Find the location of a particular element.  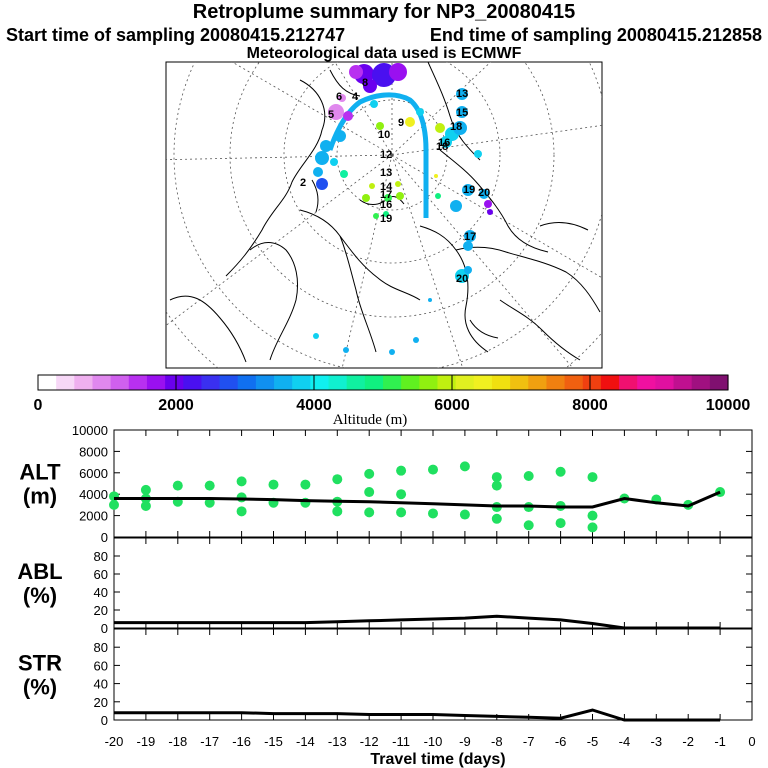

map-day-label: 2 is located at coordinates (303, 183).